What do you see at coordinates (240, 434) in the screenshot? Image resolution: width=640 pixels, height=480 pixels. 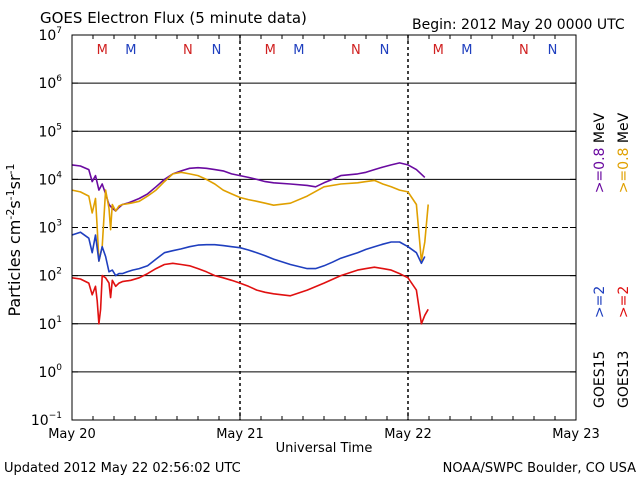 I see `x-tick-label: May 21` at bounding box center [240, 434].